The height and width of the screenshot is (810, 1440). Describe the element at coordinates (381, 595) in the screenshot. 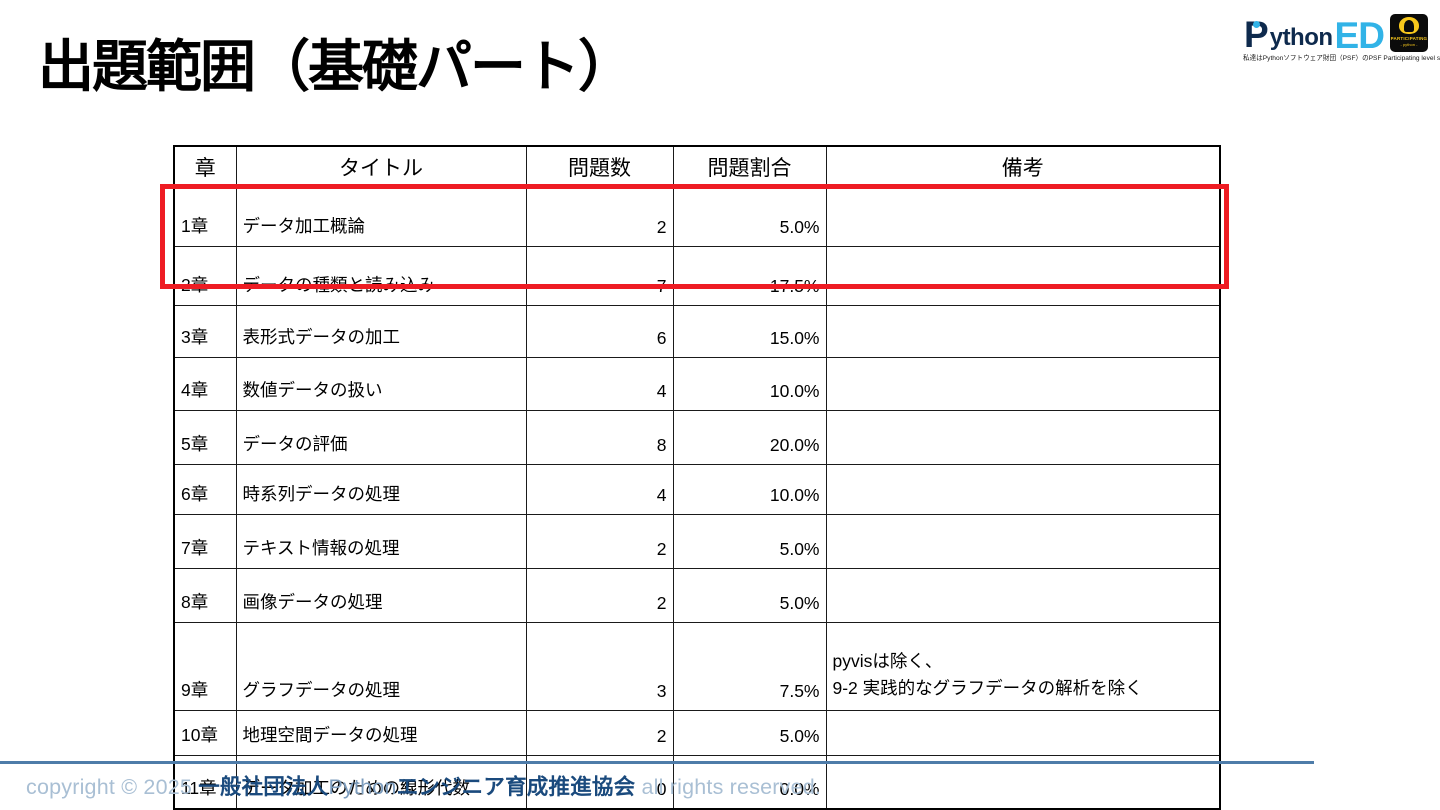

I see `cell-title: 画像データの処理` at that location.